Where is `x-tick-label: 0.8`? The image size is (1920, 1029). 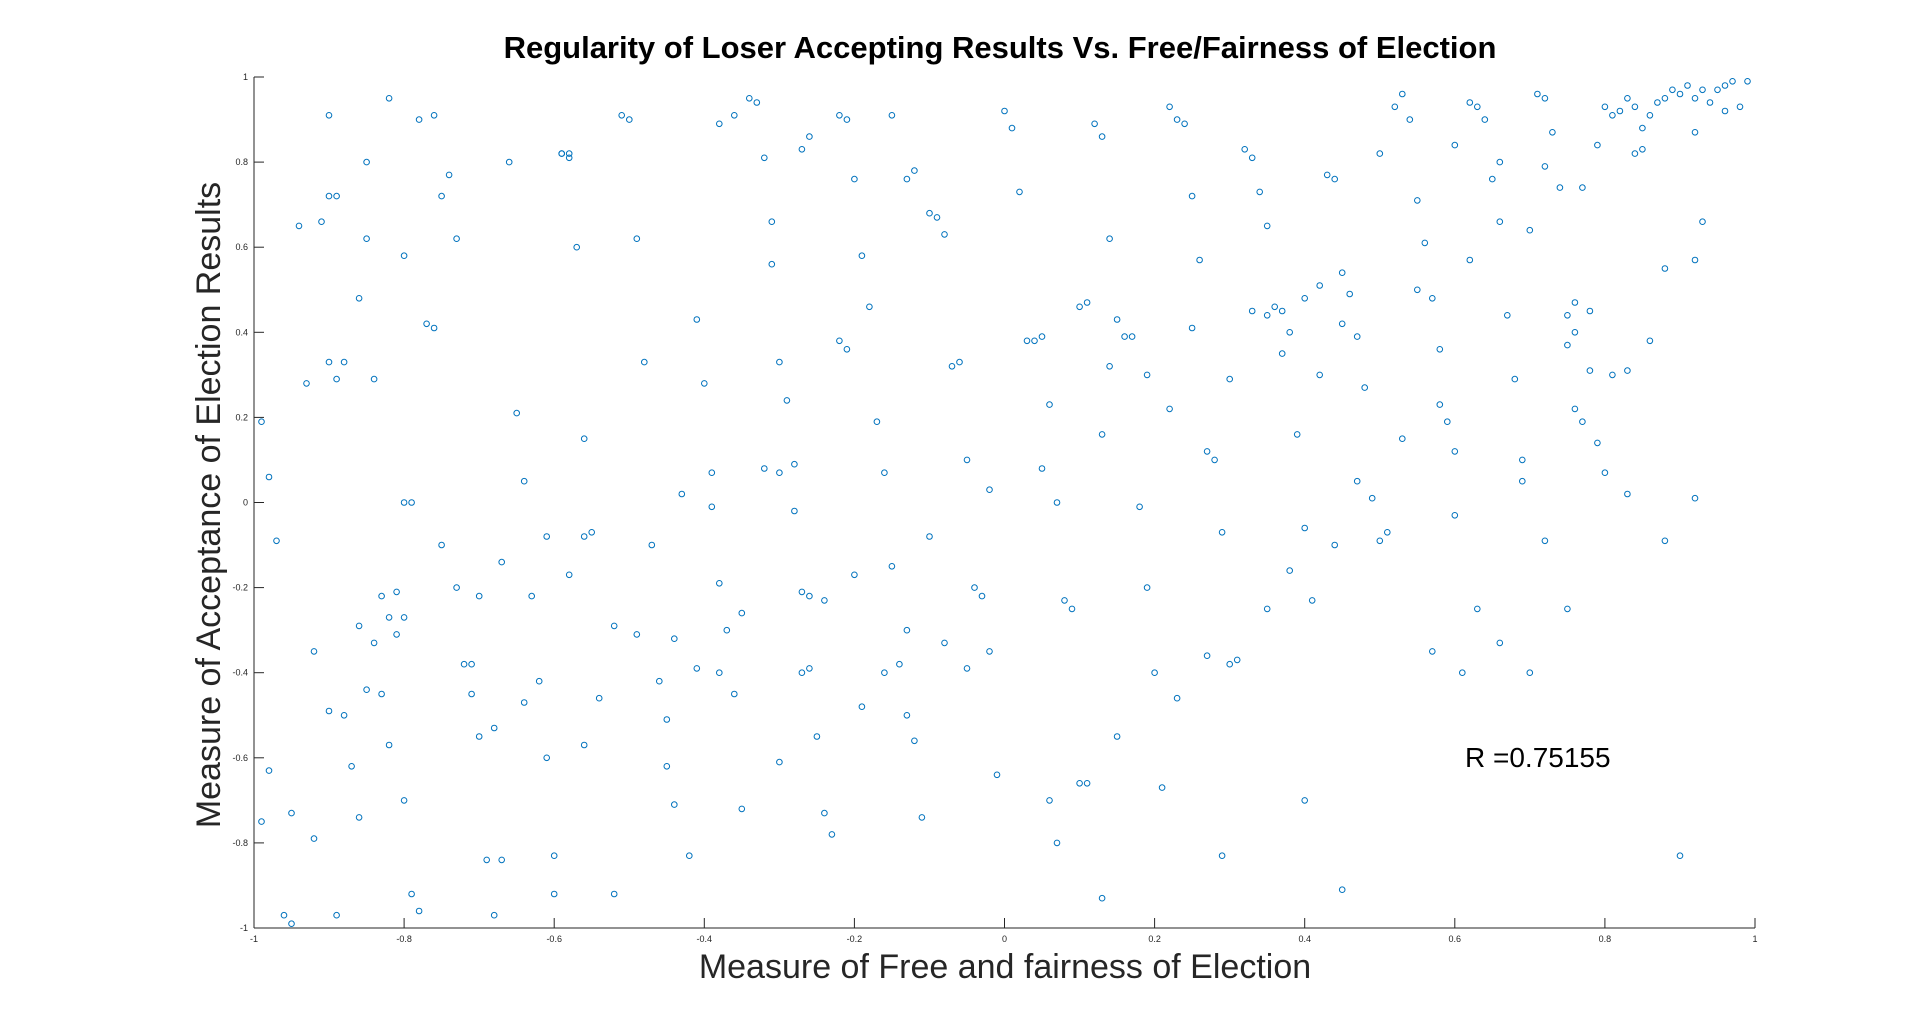
x-tick-label: 0.8 is located at coordinates (1605, 939).